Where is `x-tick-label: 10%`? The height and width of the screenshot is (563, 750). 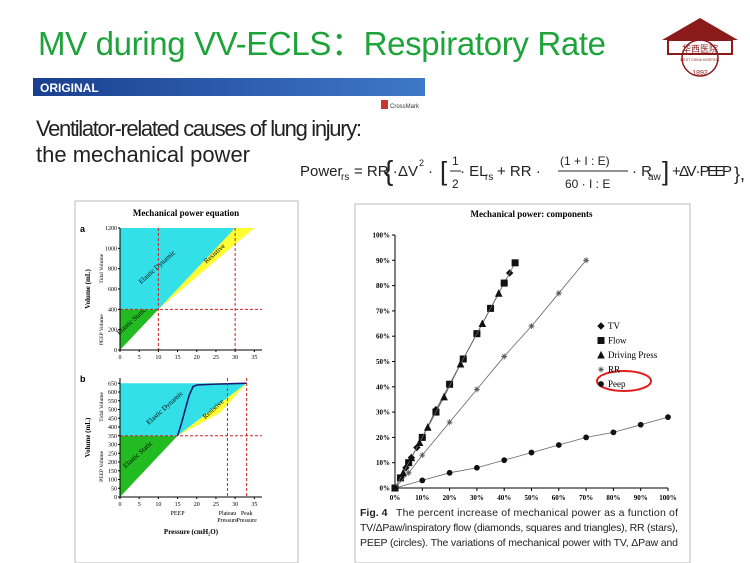
x-tick-label: 10% is located at coordinates (422, 498).